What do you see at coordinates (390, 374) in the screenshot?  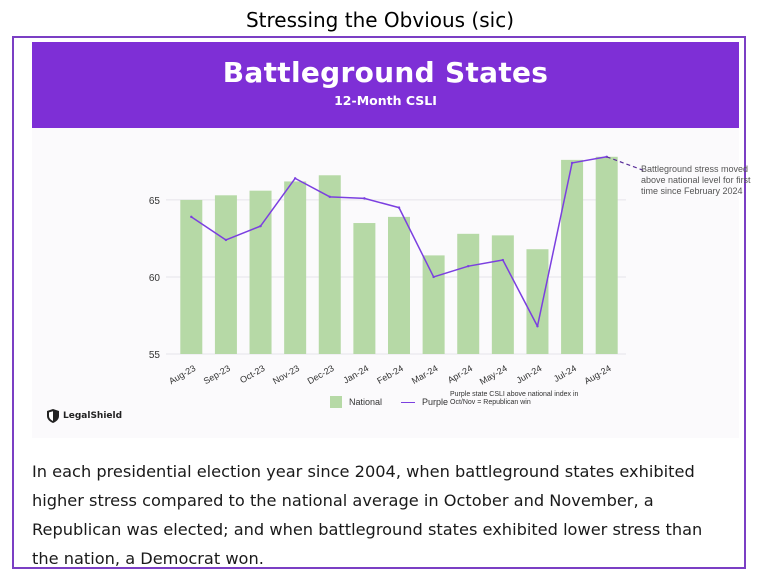 I see `x-tick-label: Feb-24` at bounding box center [390, 374].